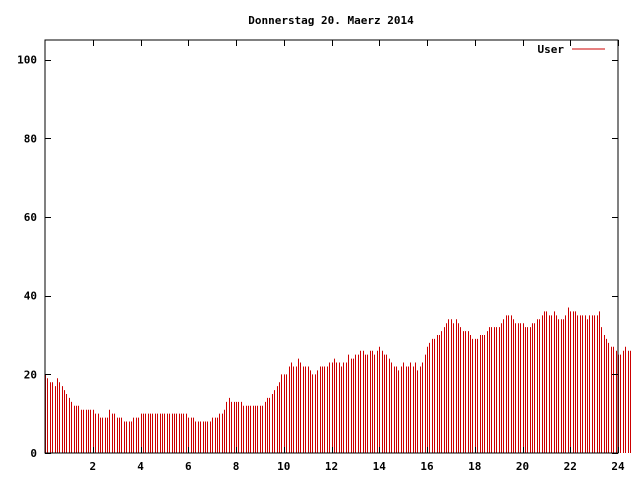 The image size is (640, 485). What do you see at coordinates (571, 49) in the screenshot?
I see `legend: User` at bounding box center [571, 49].